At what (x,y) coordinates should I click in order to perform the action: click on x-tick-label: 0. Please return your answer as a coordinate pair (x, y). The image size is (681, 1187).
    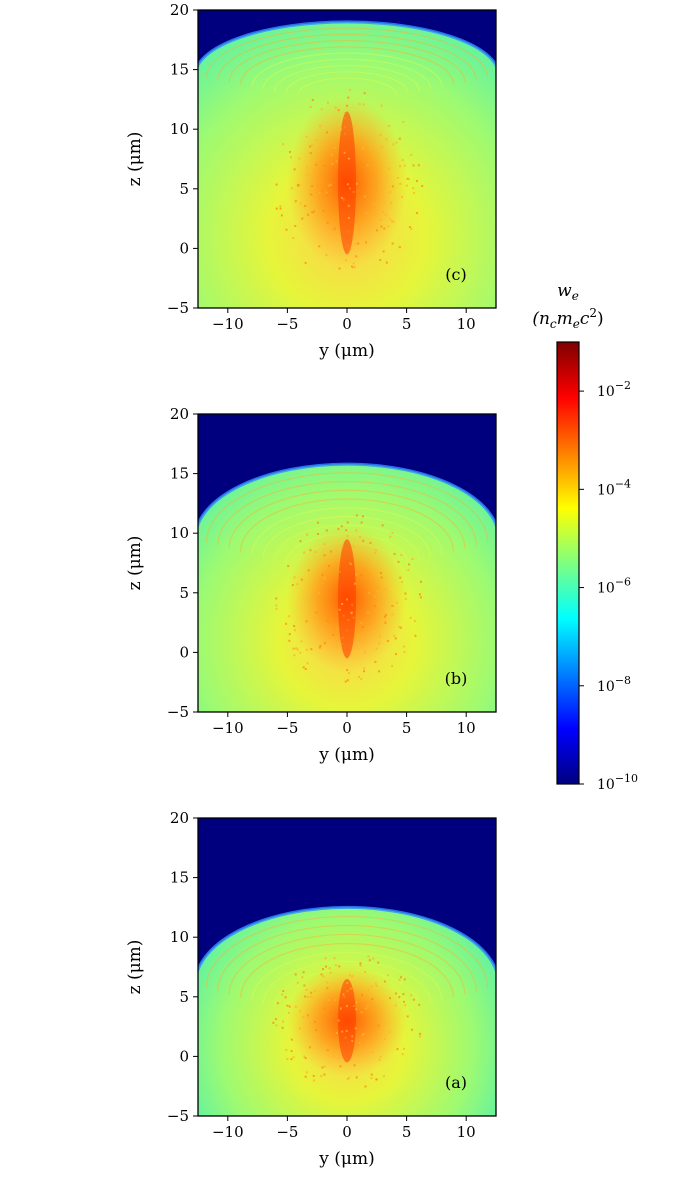
    Looking at the image, I should click on (347, 324).